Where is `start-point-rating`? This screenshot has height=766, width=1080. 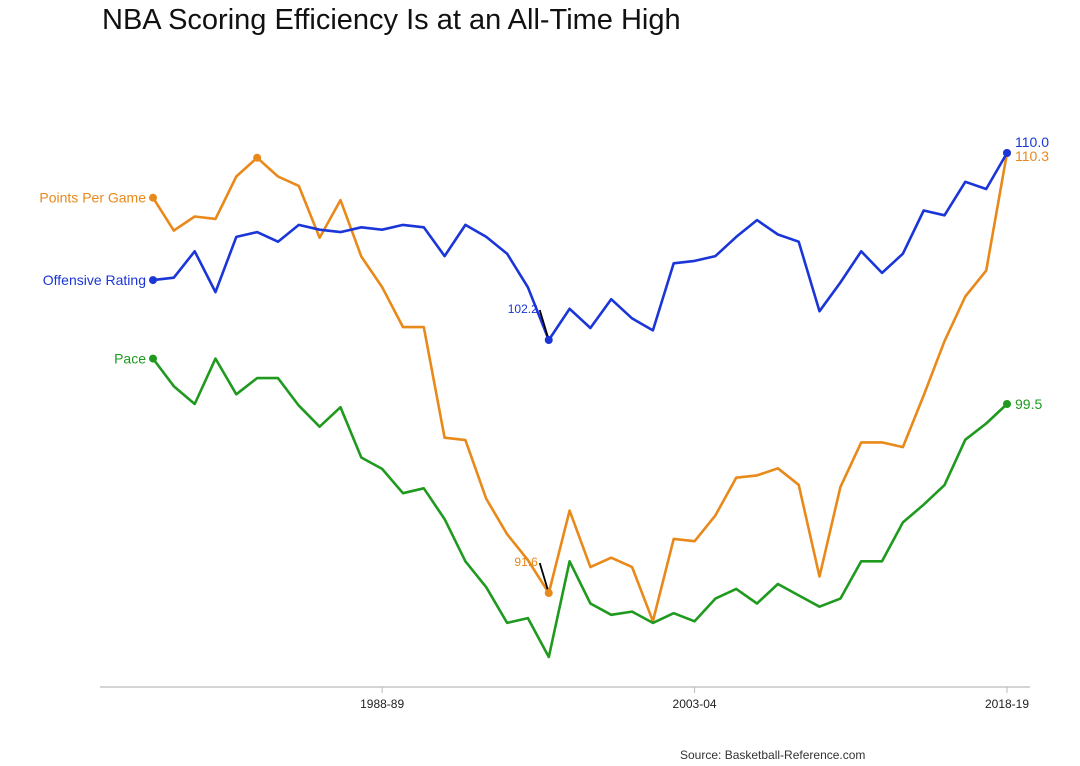 start-point-rating is located at coordinates (153, 280).